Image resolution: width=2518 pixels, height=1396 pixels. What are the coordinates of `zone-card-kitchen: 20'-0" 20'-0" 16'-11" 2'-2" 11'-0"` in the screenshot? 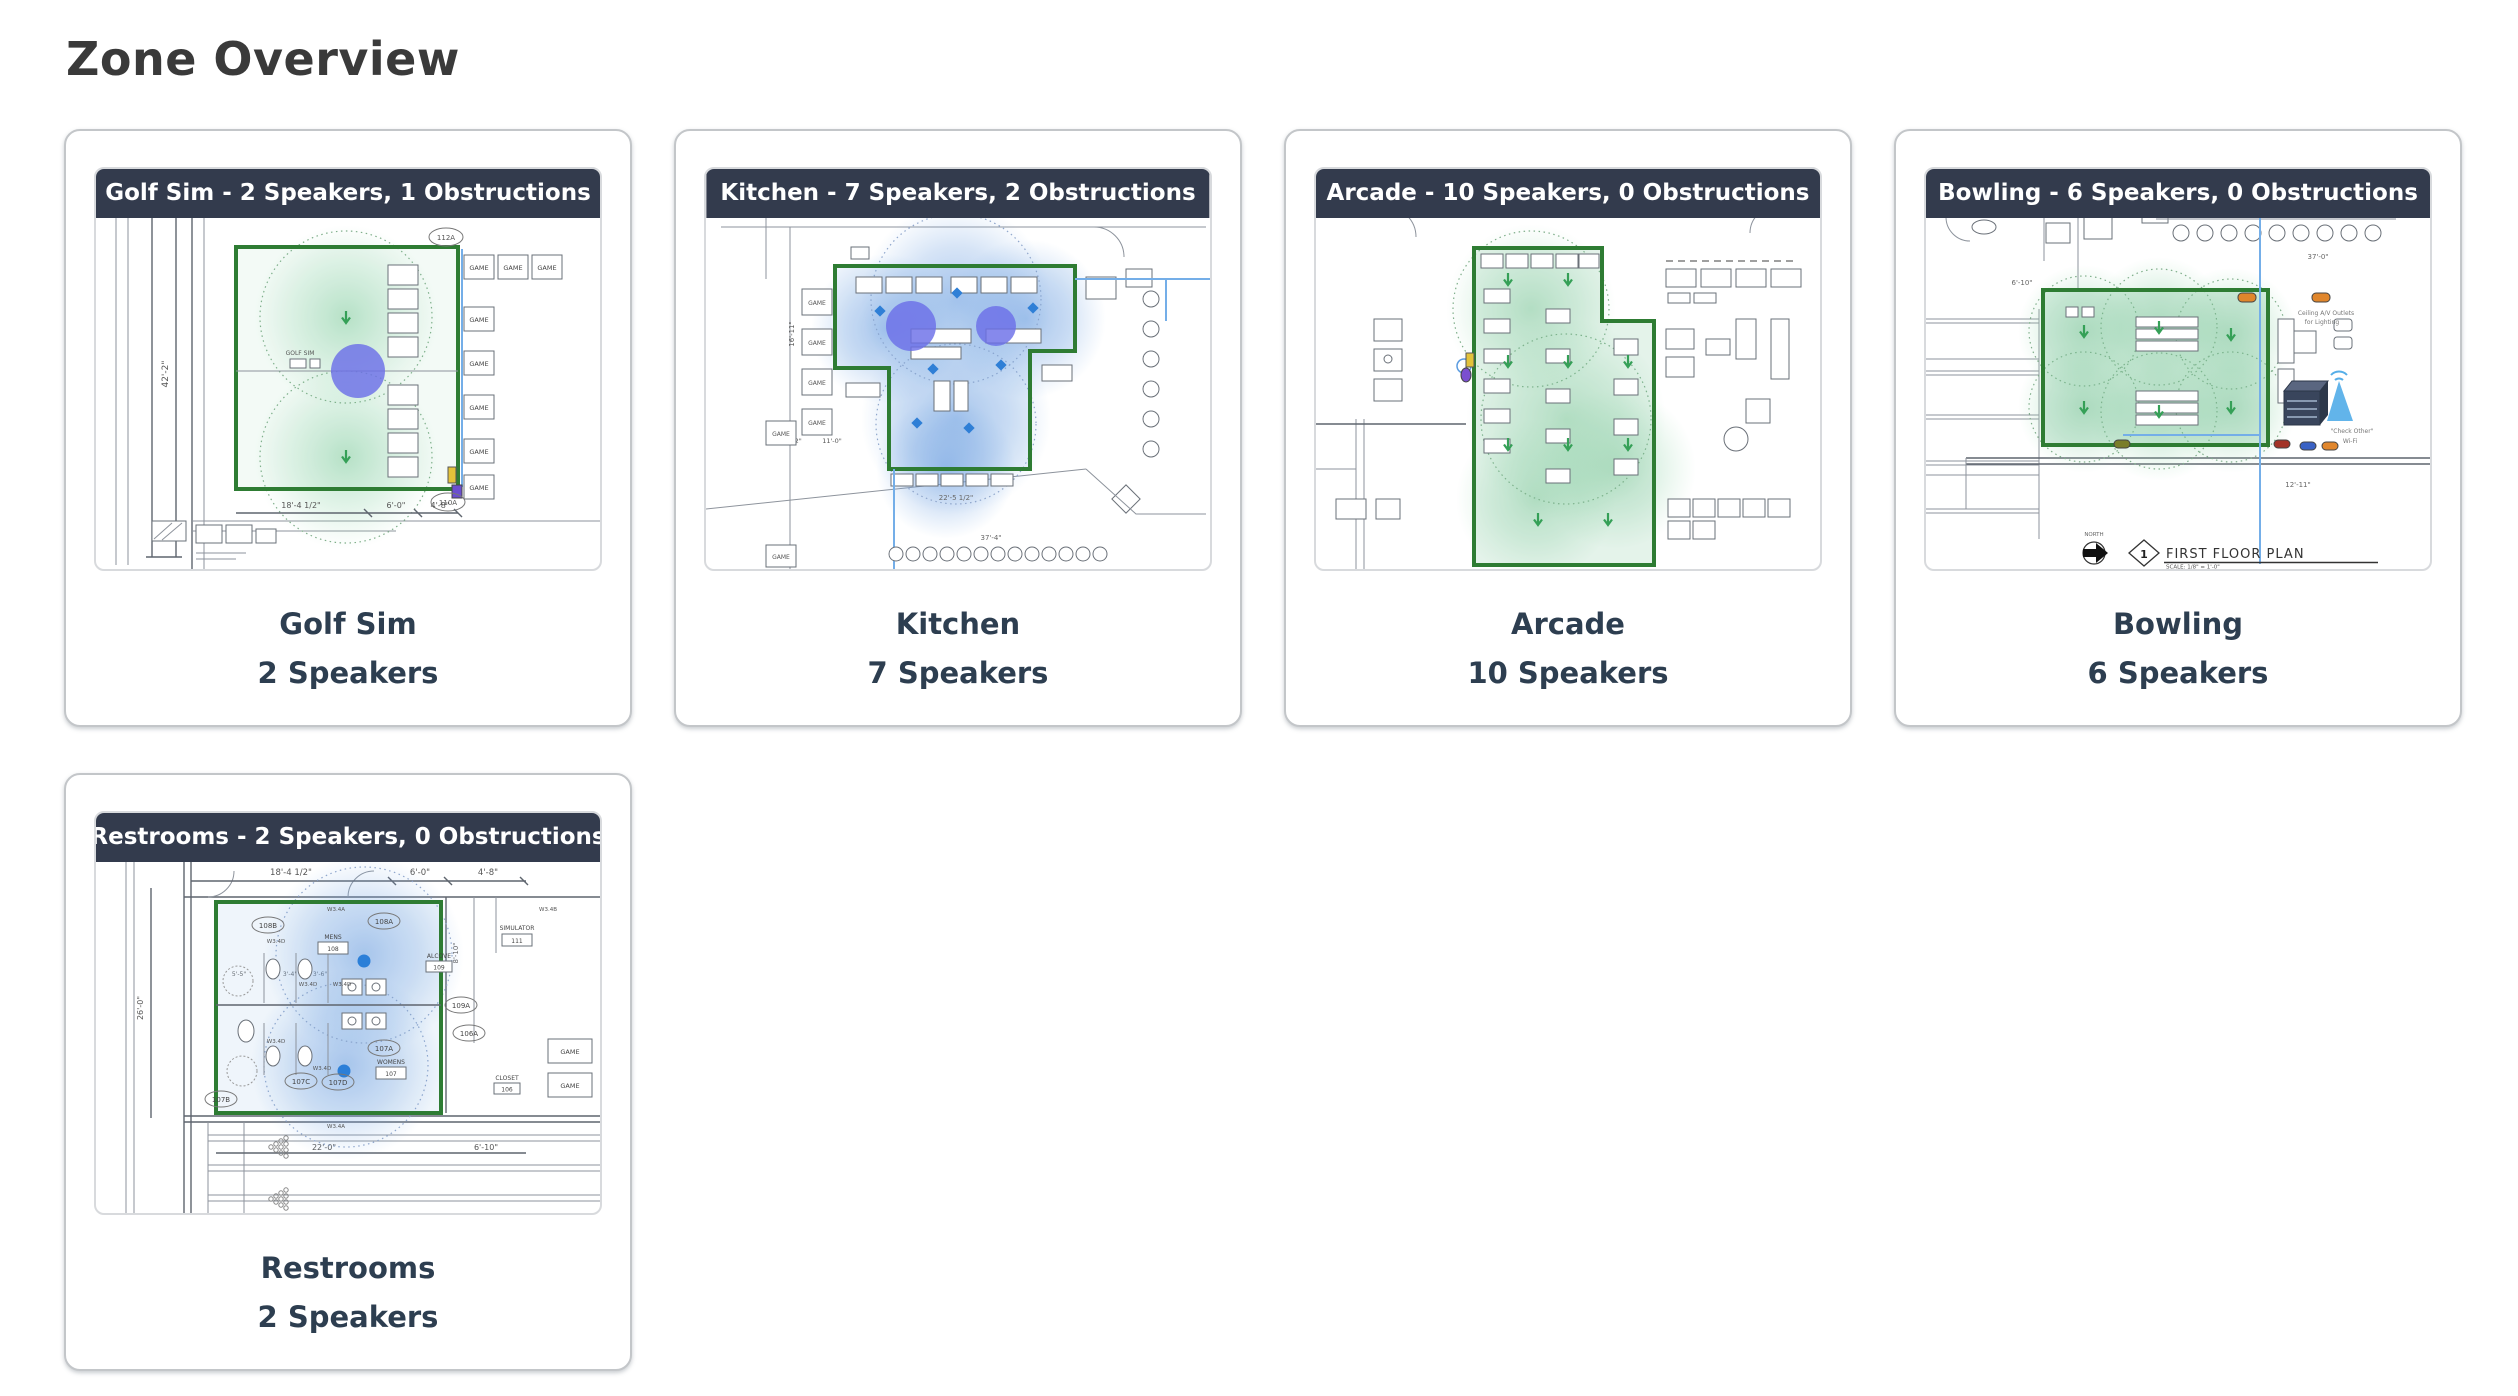 It's located at (958, 427).